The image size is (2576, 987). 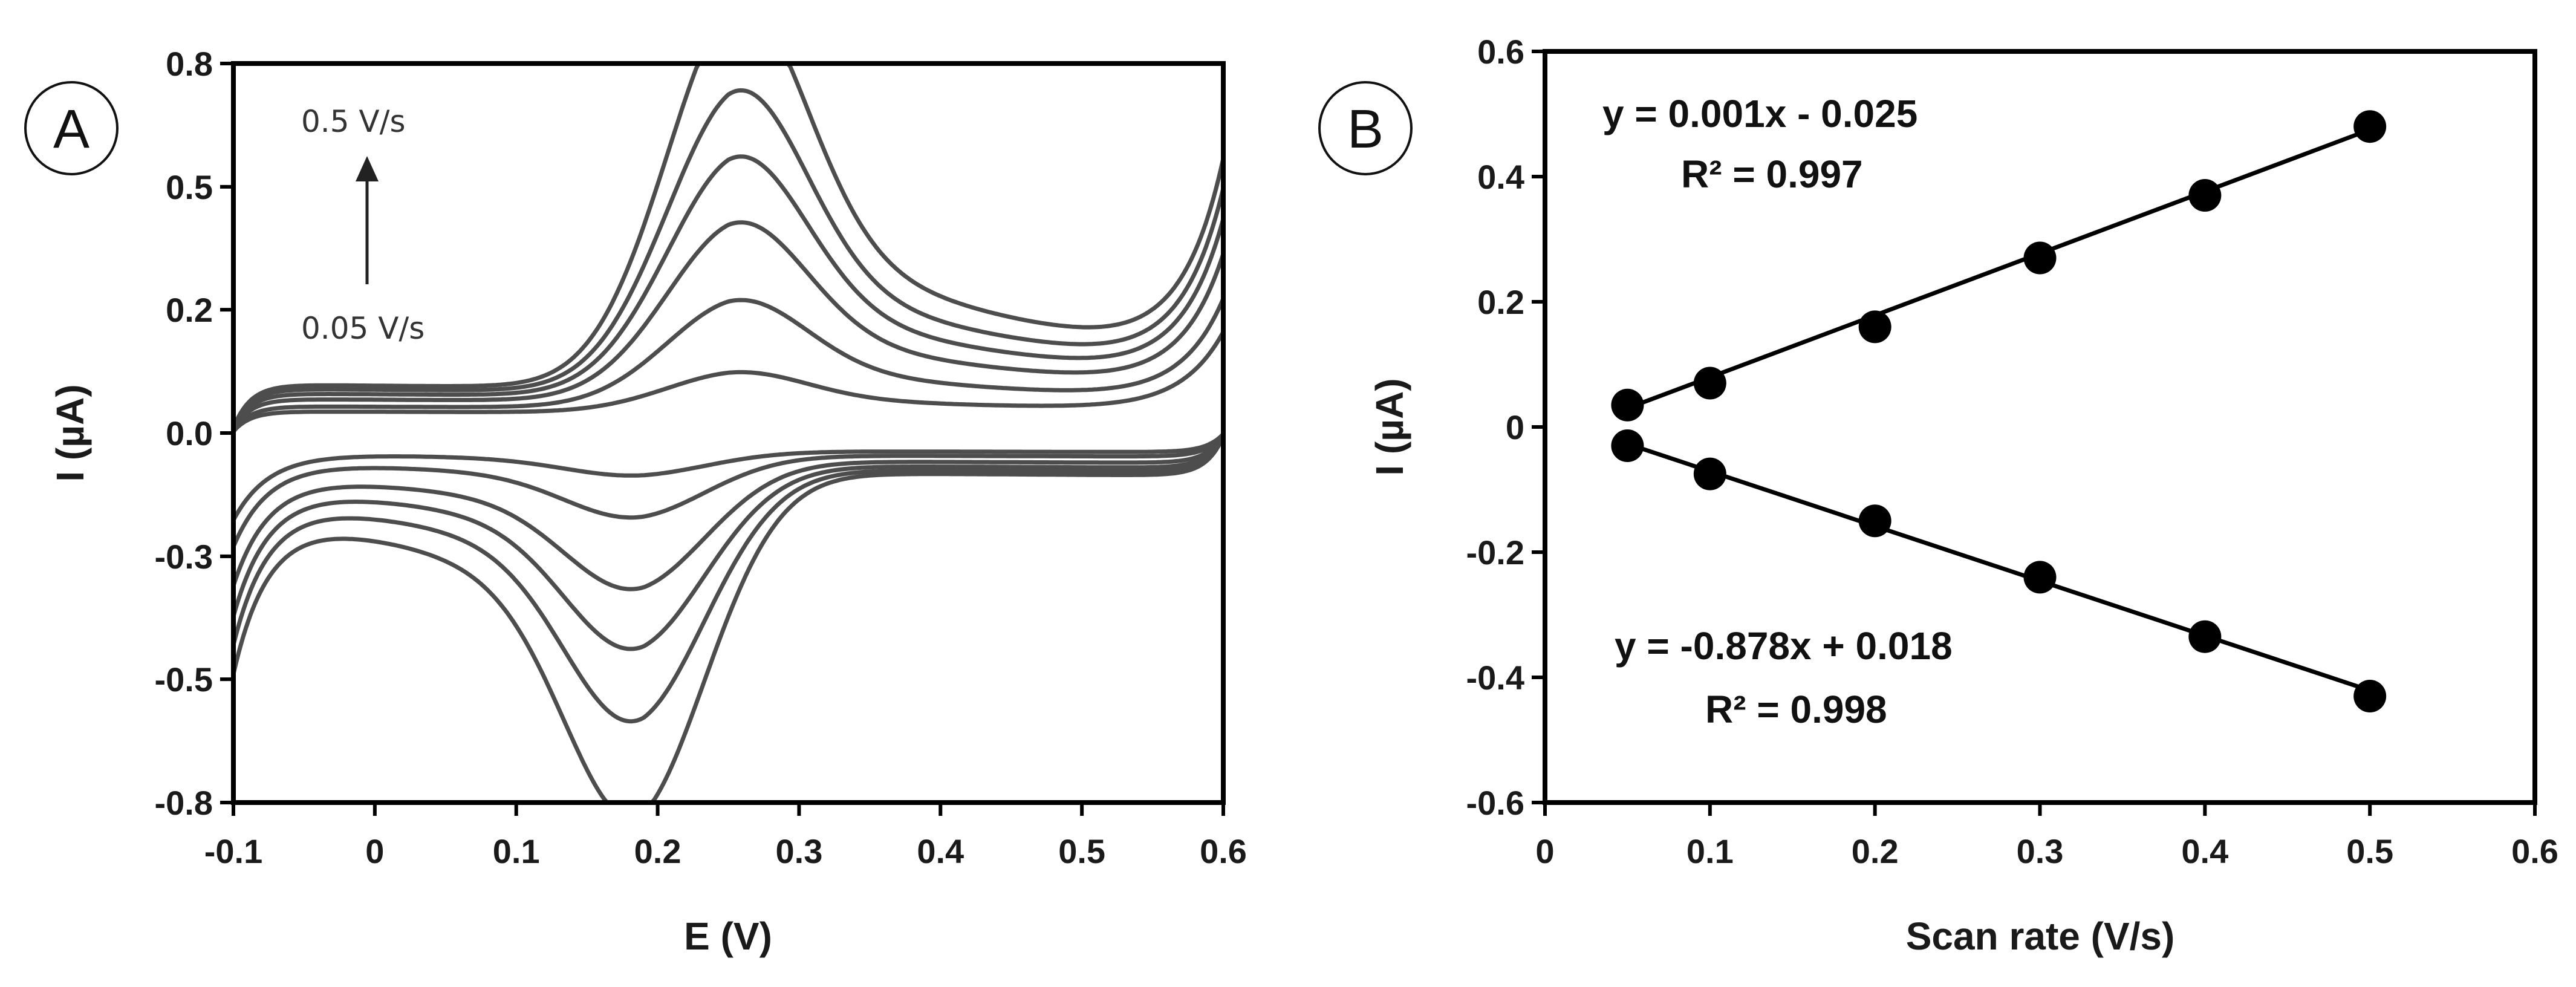 What do you see at coordinates (1501, 52) in the screenshot?
I see `panel-b-y-tick-label: 0.6` at bounding box center [1501, 52].